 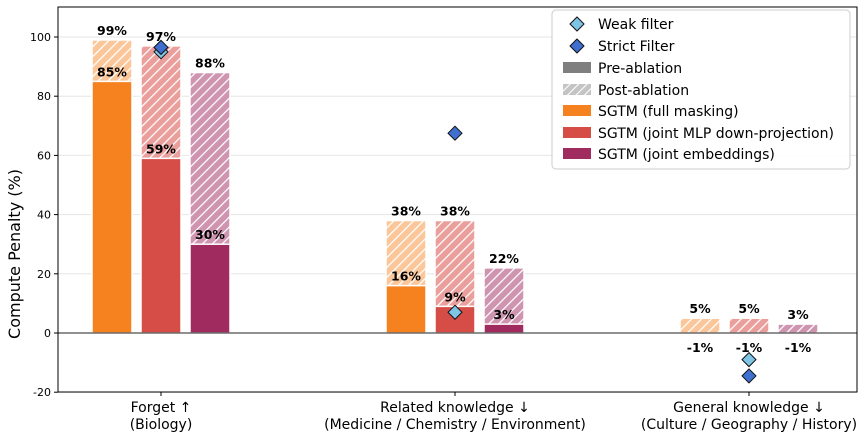 I want to click on legend-weak-label: Weak filter, so click(x=636, y=25).